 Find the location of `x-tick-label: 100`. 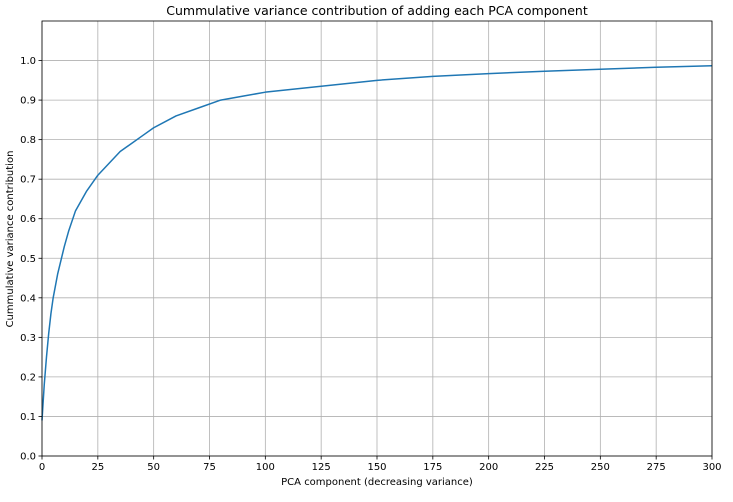

x-tick-label: 100 is located at coordinates (265, 467).